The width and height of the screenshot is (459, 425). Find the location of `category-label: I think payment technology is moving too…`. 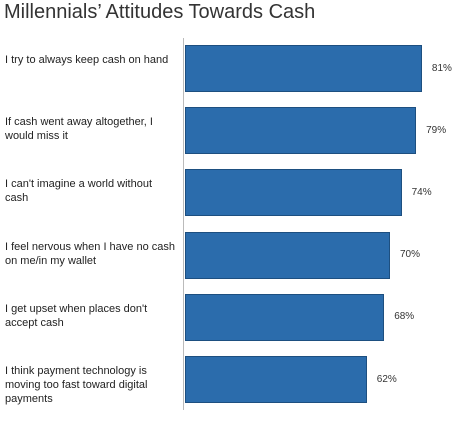

category-label: I think payment technology is moving too… is located at coordinates (76, 385).